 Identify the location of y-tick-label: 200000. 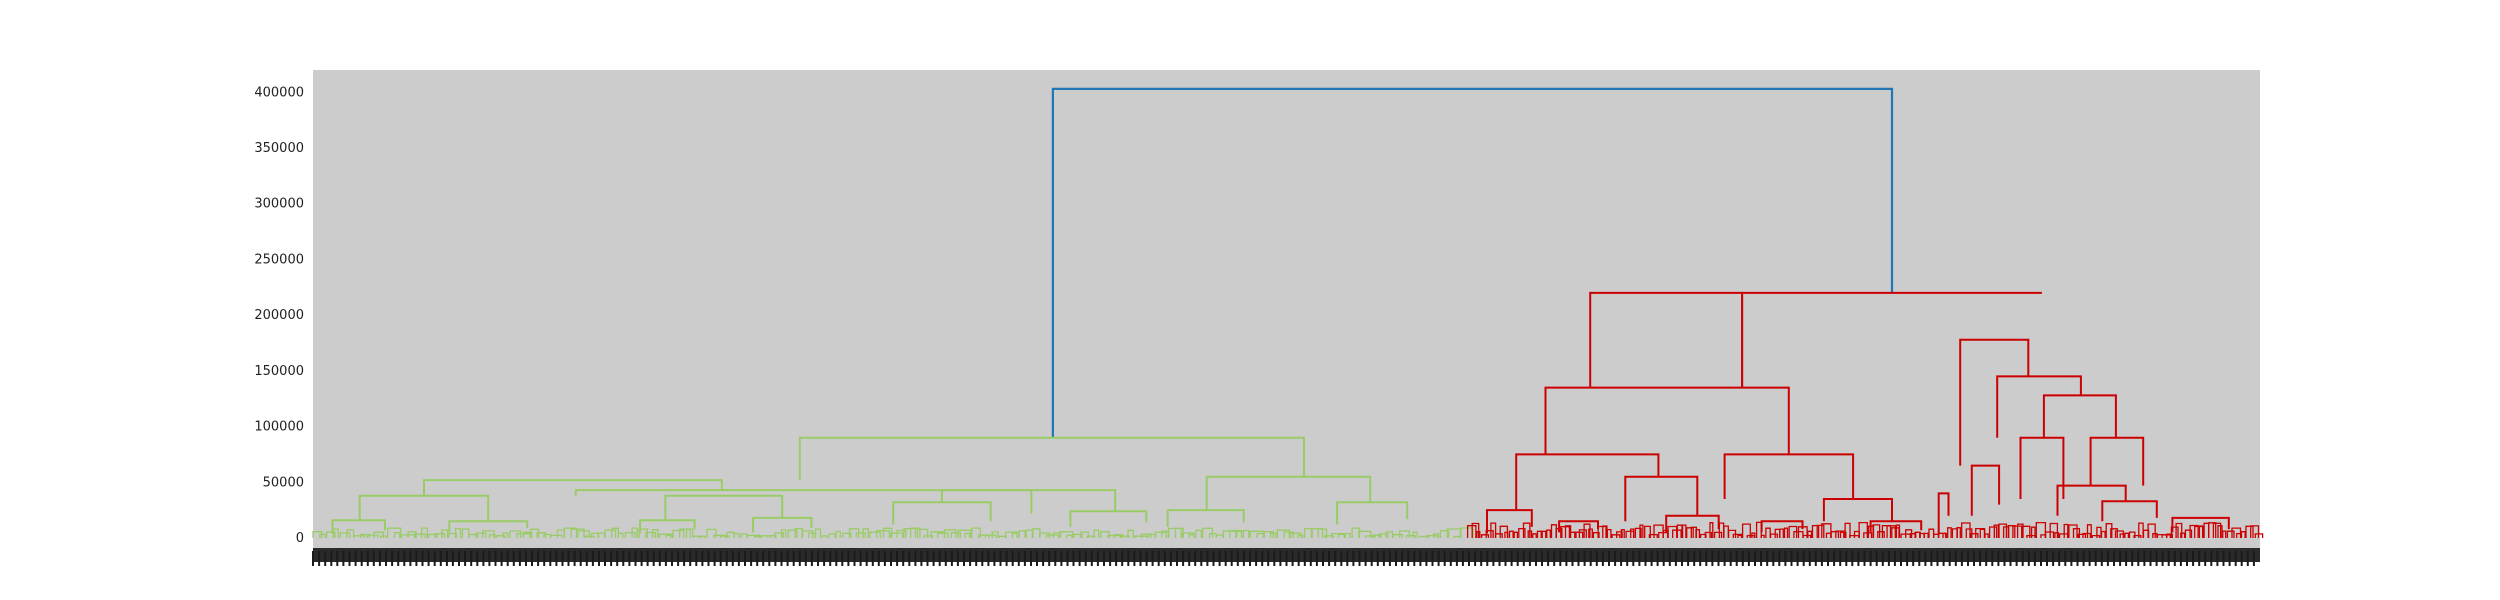
(279, 315).